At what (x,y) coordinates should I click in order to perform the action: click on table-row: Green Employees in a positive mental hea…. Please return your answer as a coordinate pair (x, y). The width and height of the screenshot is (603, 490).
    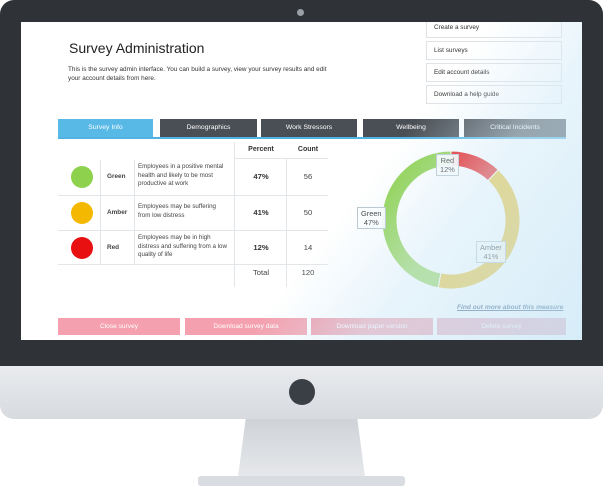
    Looking at the image, I should click on (193, 177).